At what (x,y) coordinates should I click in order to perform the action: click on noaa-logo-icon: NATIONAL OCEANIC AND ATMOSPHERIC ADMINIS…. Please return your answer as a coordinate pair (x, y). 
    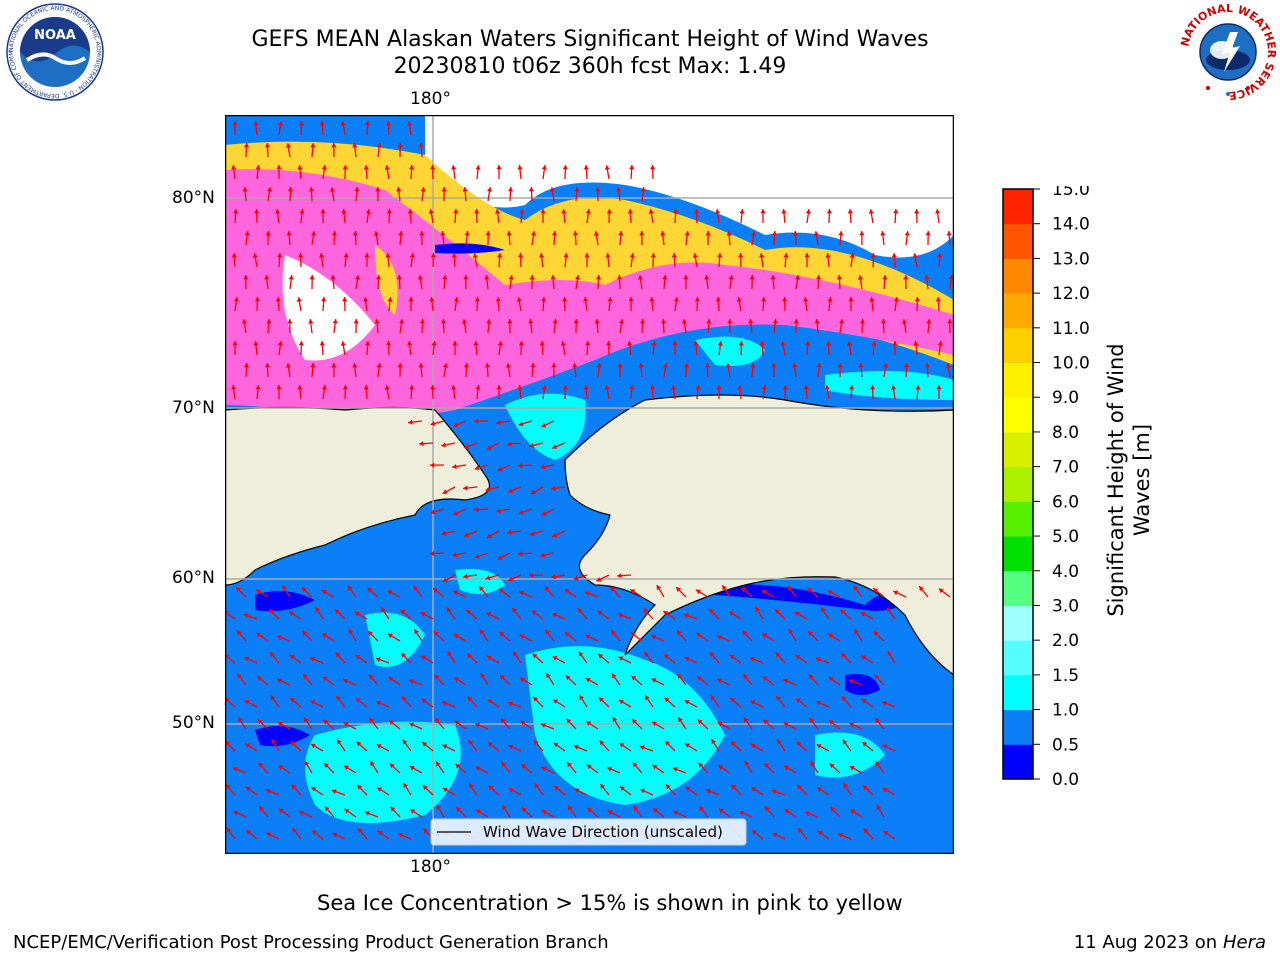
    Looking at the image, I should click on (54, 51).